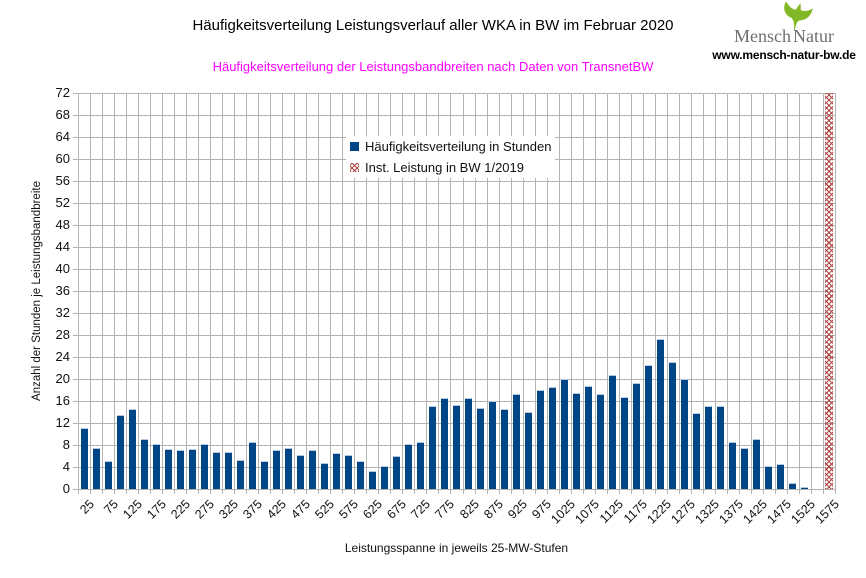 Image resolution: width=866 pixels, height=578 pixels. Describe the element at coordinates (62, 378) in the screenshot. I see `y-tick-label: 20` at that location.